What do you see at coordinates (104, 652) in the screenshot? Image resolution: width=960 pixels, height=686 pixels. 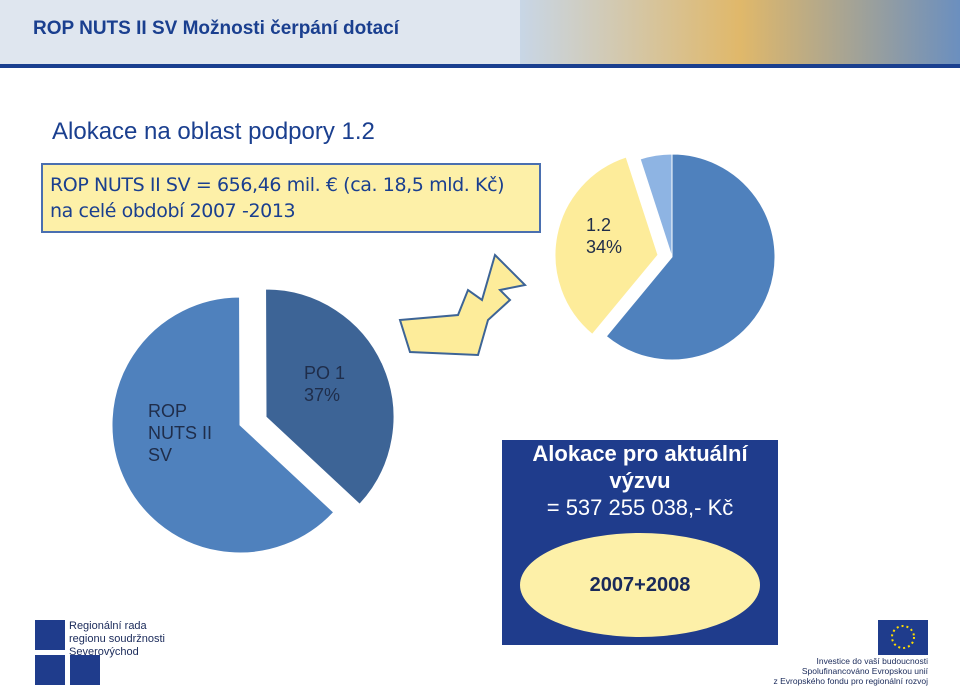 I see `logo-line: Severovýchod` at bounding box center [104, 652].